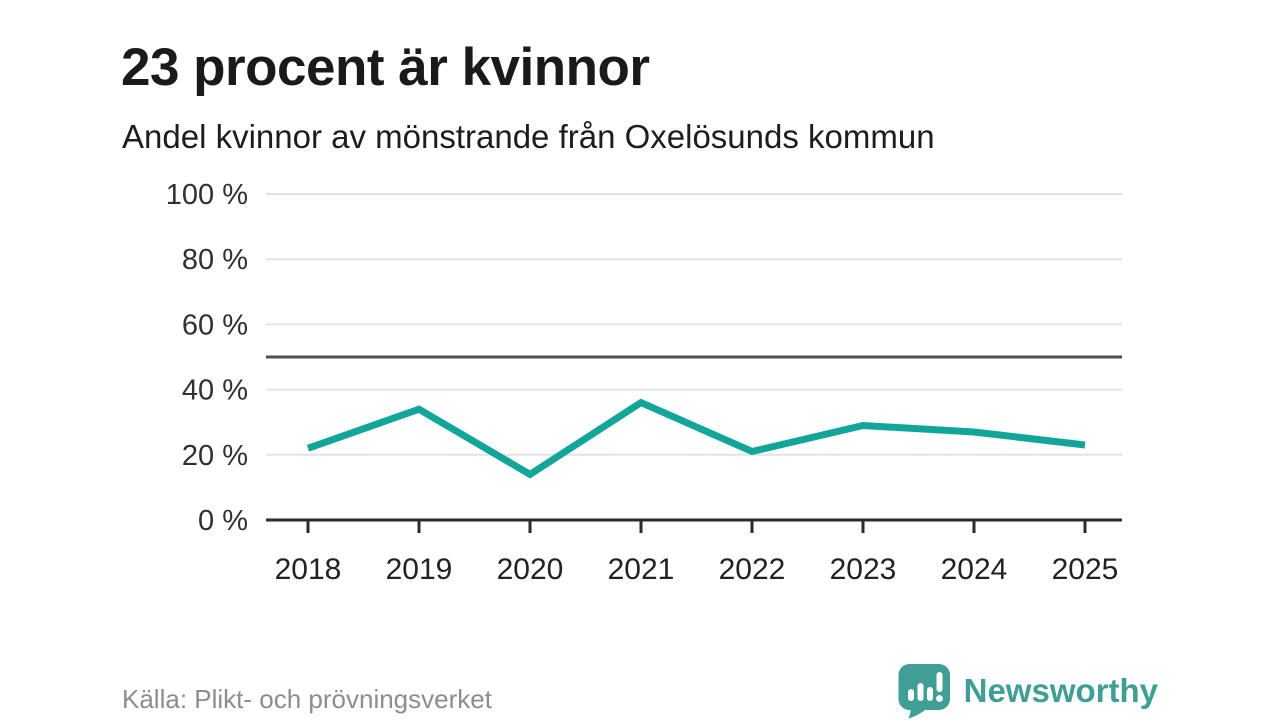 The image size is (1280, 720). What do you see at coordinates (385, 67) in the screenshot?
I see `page-title: 23 procent är kvinnor` at bounding box center [385, 67].